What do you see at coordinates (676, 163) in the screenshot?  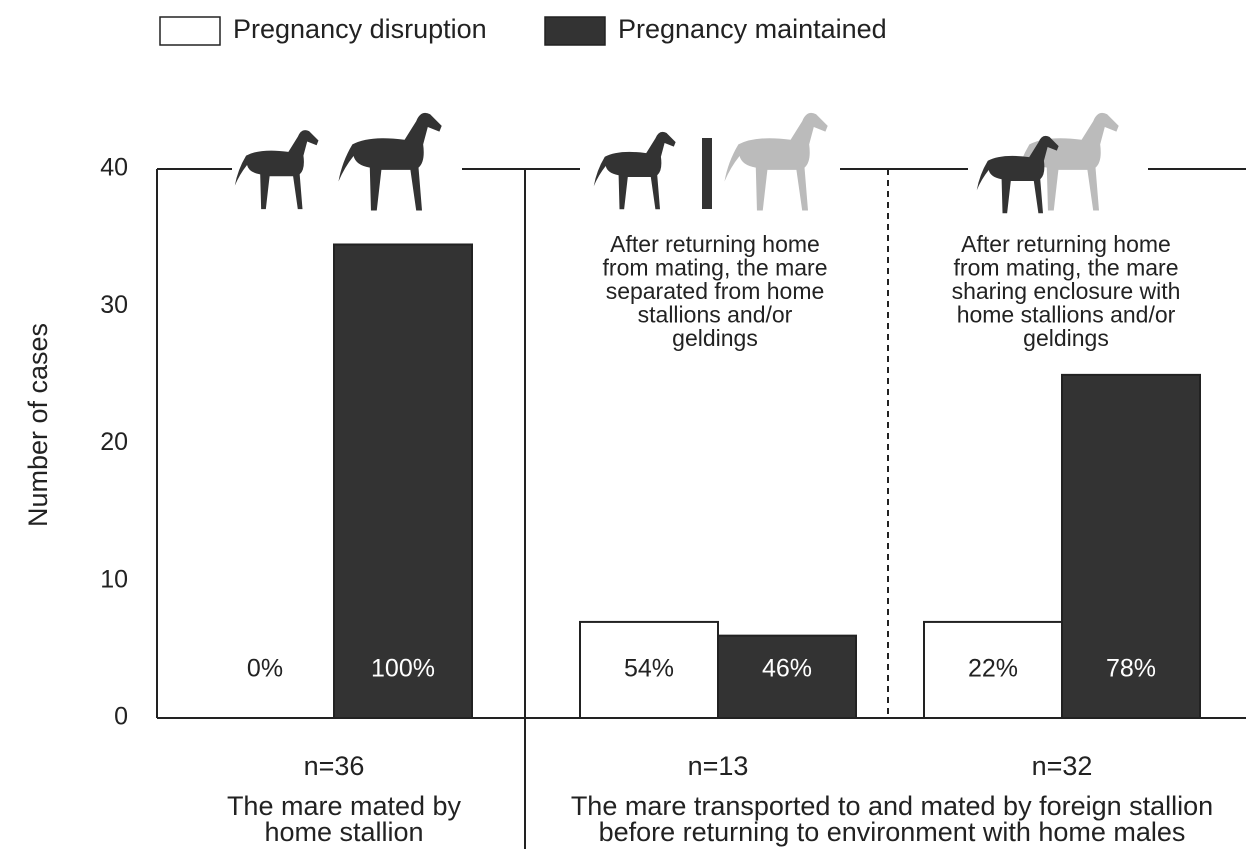 I see `horse-icons` at bounding box center [676, 163].